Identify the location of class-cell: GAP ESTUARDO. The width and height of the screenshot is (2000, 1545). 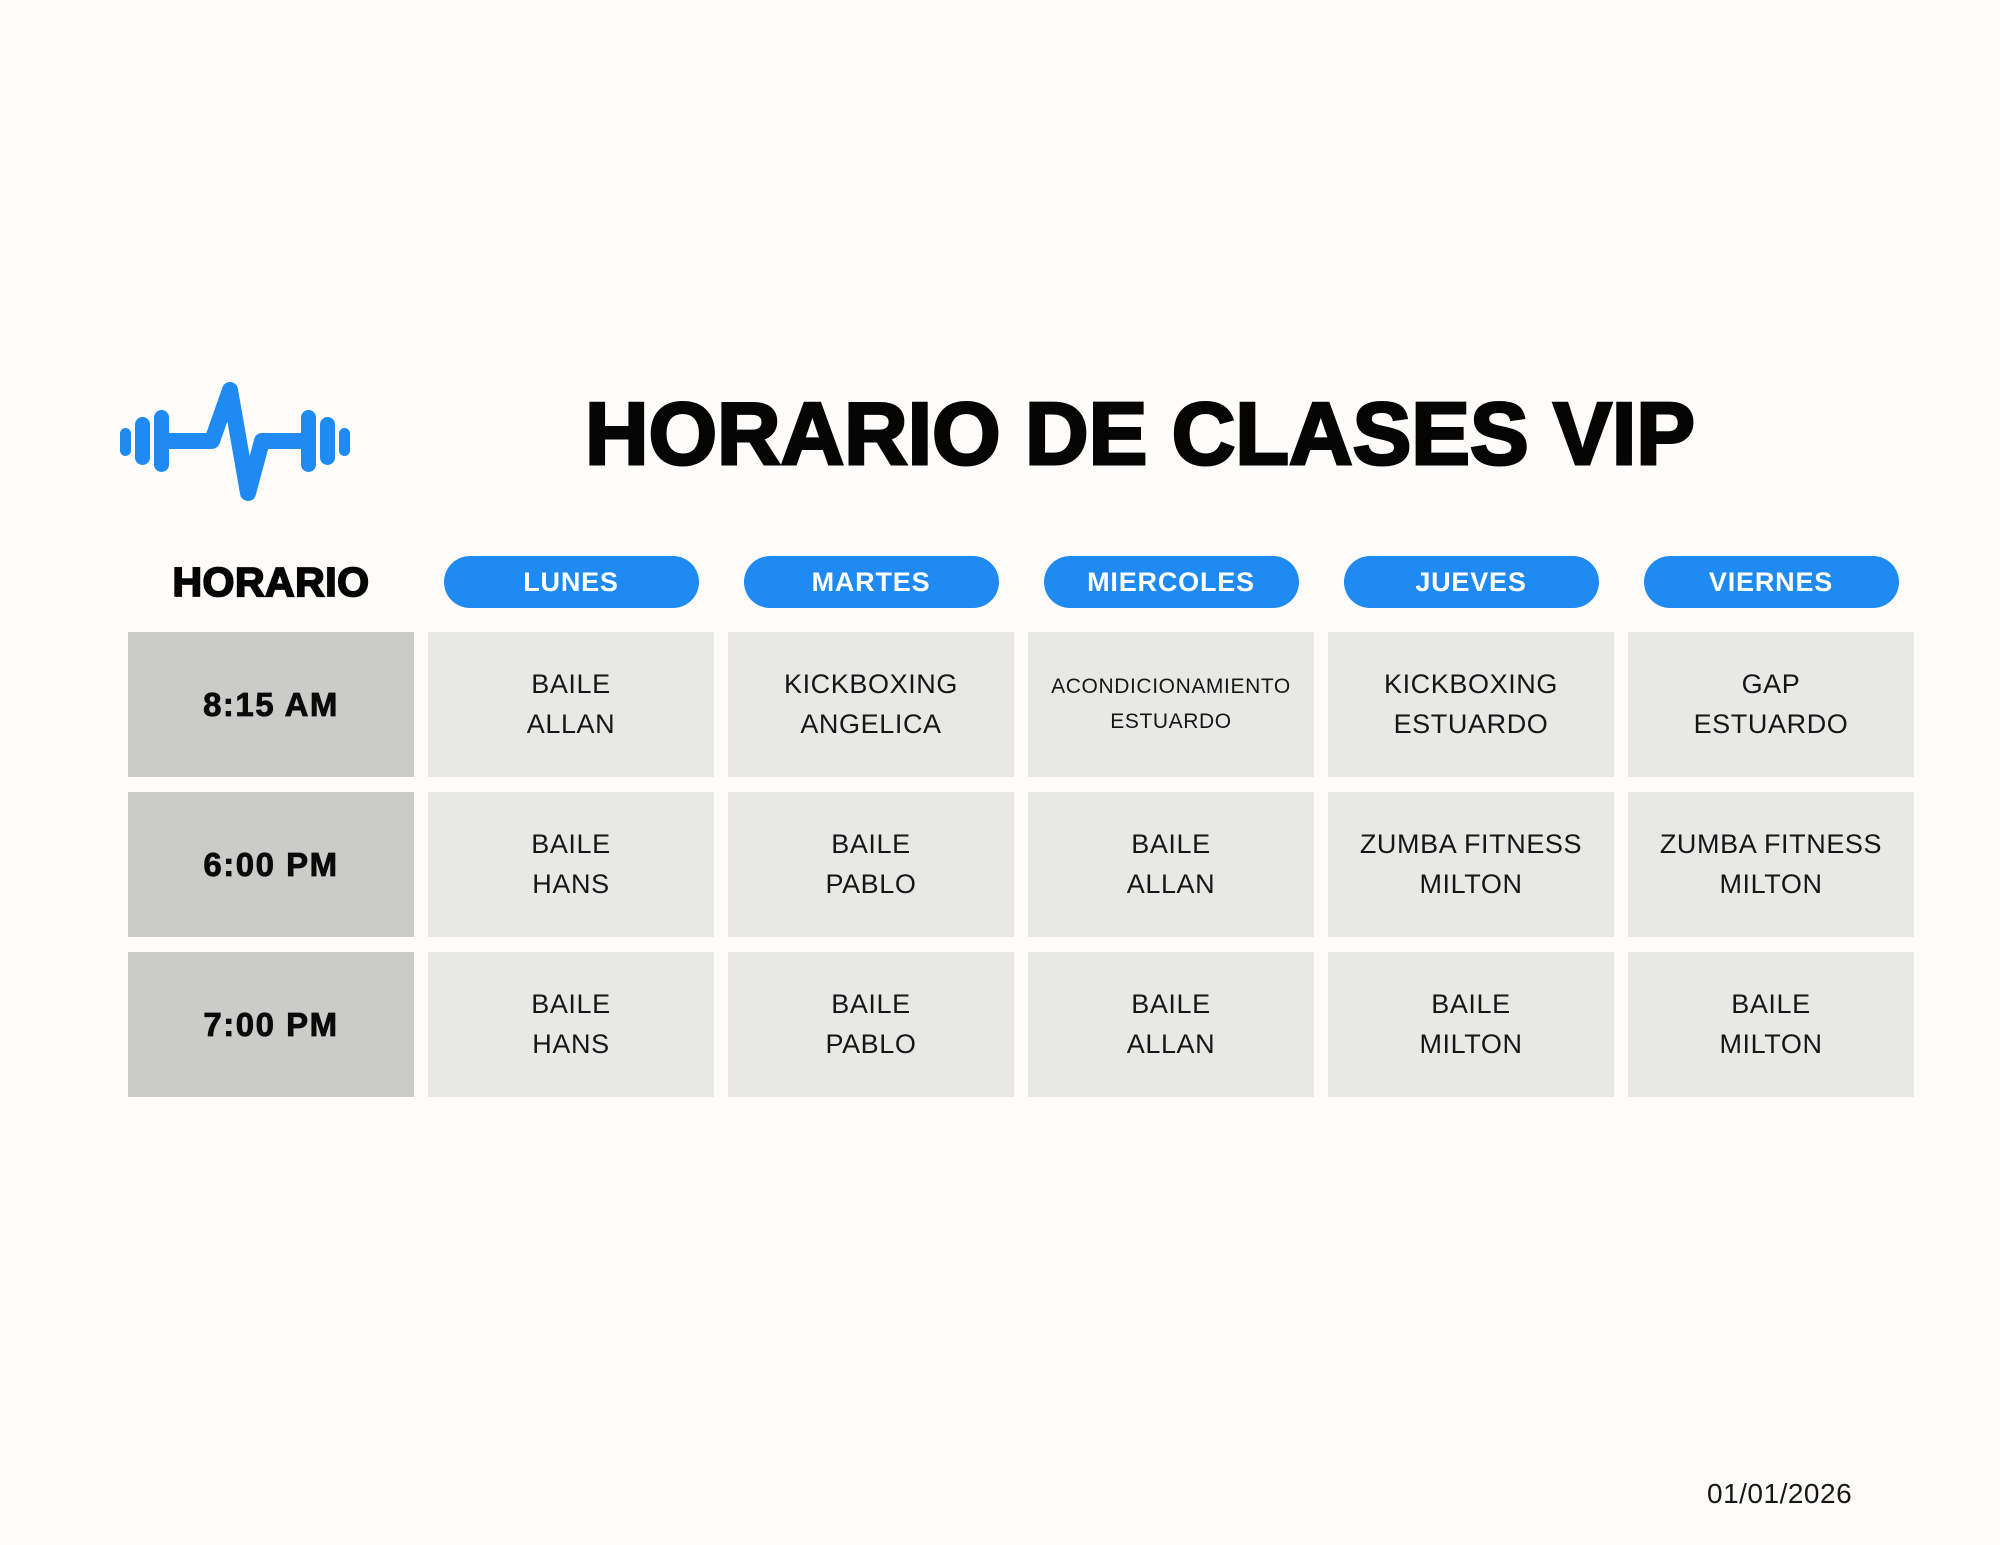
(1771, 704).